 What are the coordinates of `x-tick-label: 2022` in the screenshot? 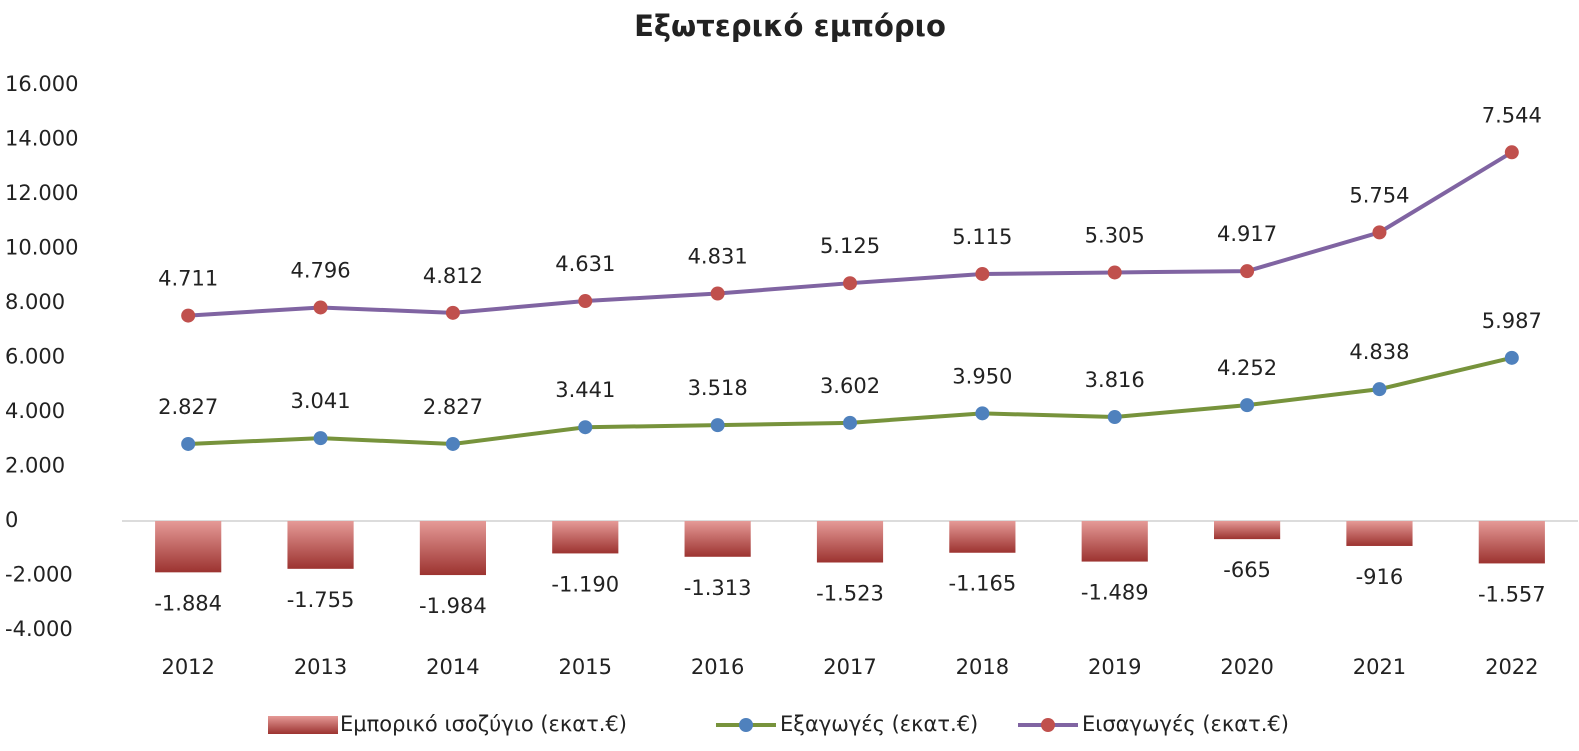 It's located at (1511, 667).